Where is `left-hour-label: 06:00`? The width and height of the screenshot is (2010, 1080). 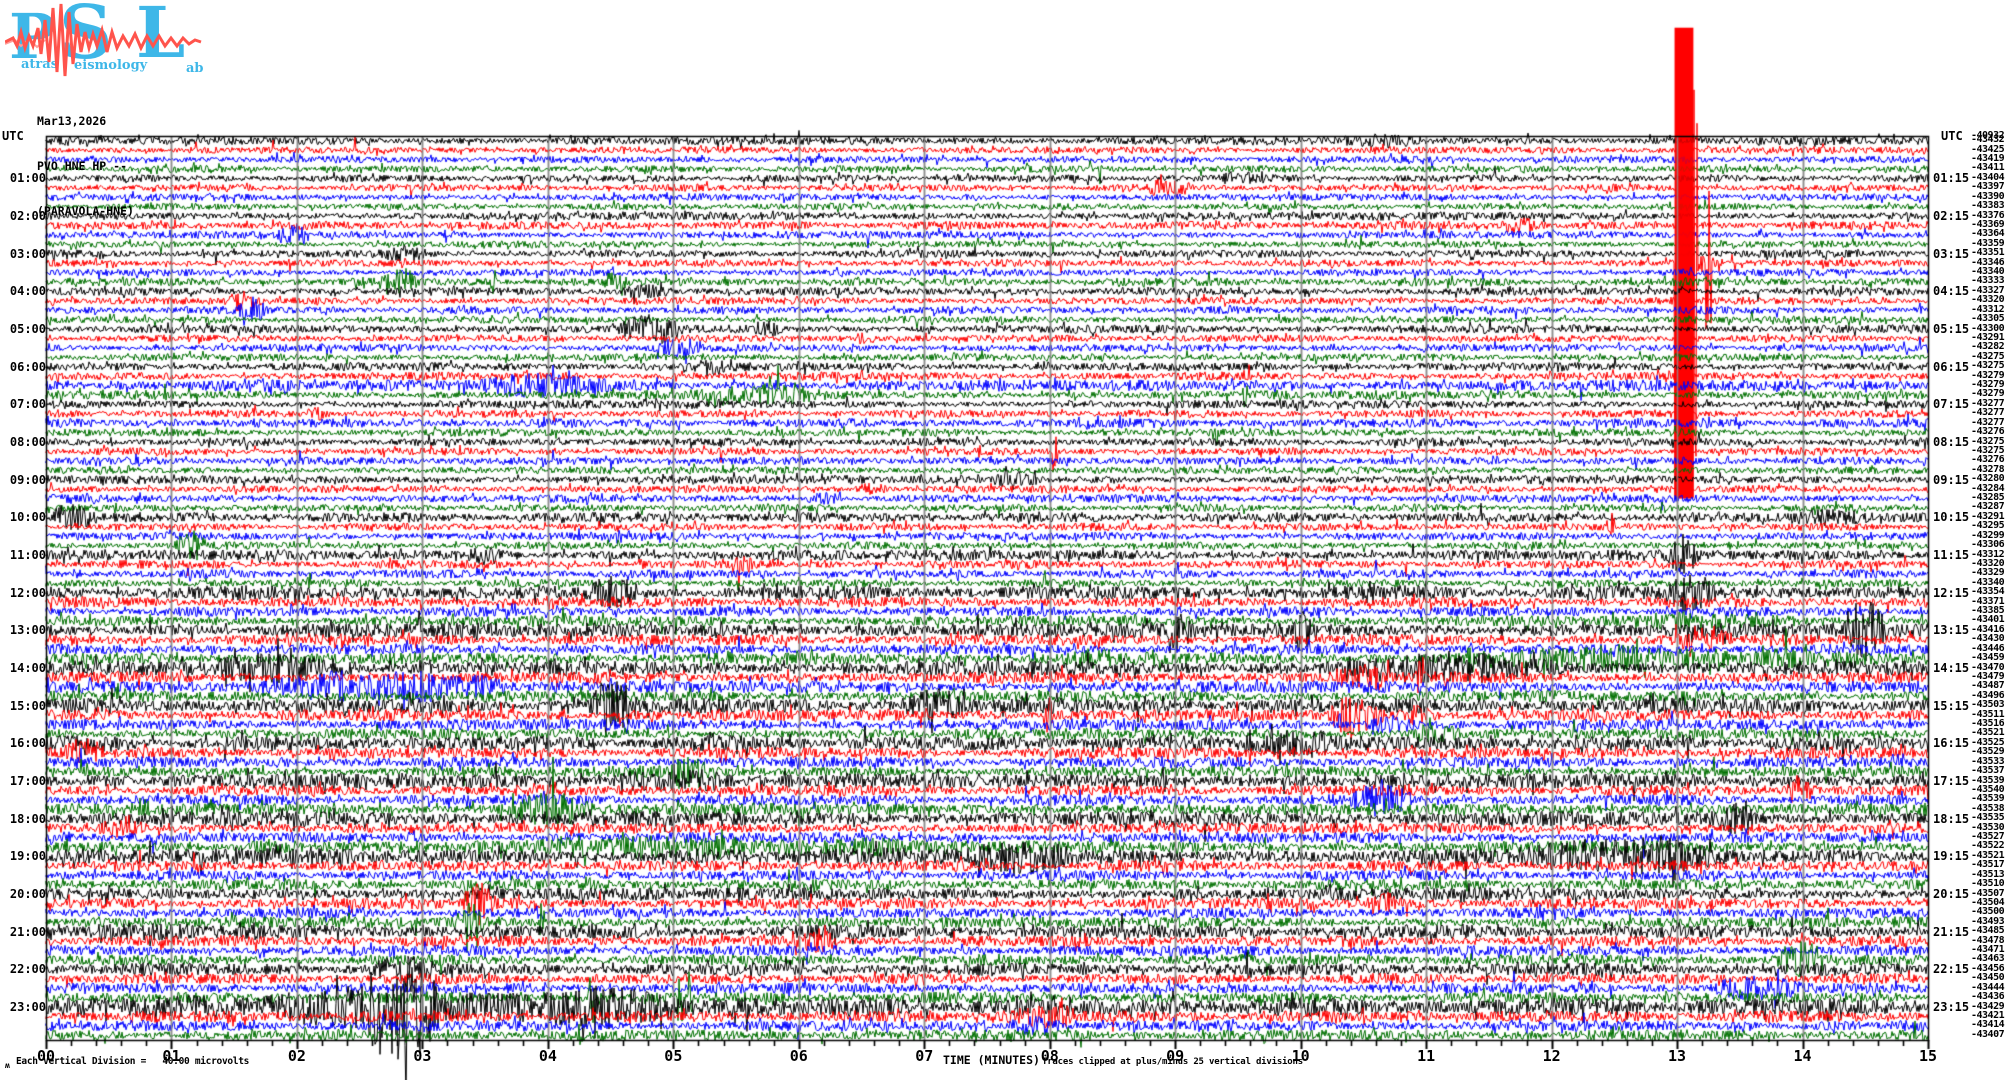 left-hour-label: 06:00 is located at coordinates (27, 366).